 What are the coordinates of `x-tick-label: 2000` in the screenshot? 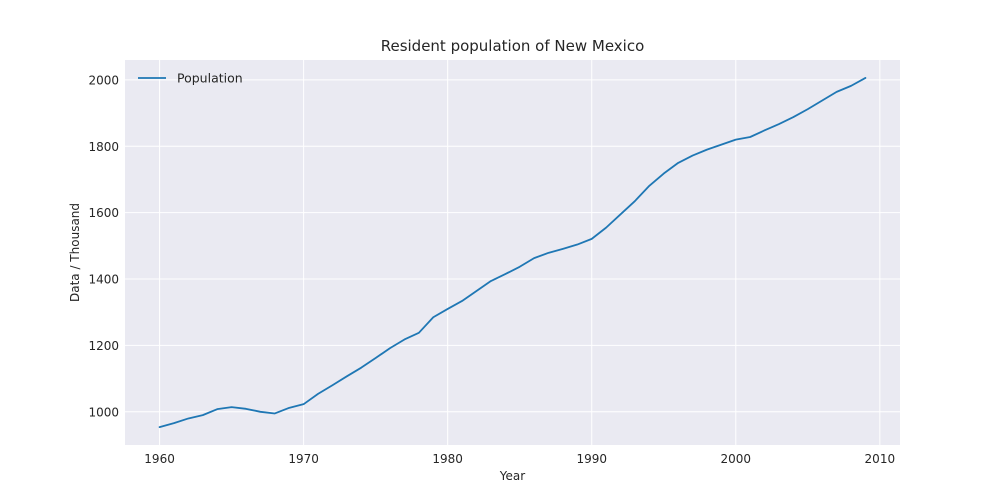 It's located at (736, 459).